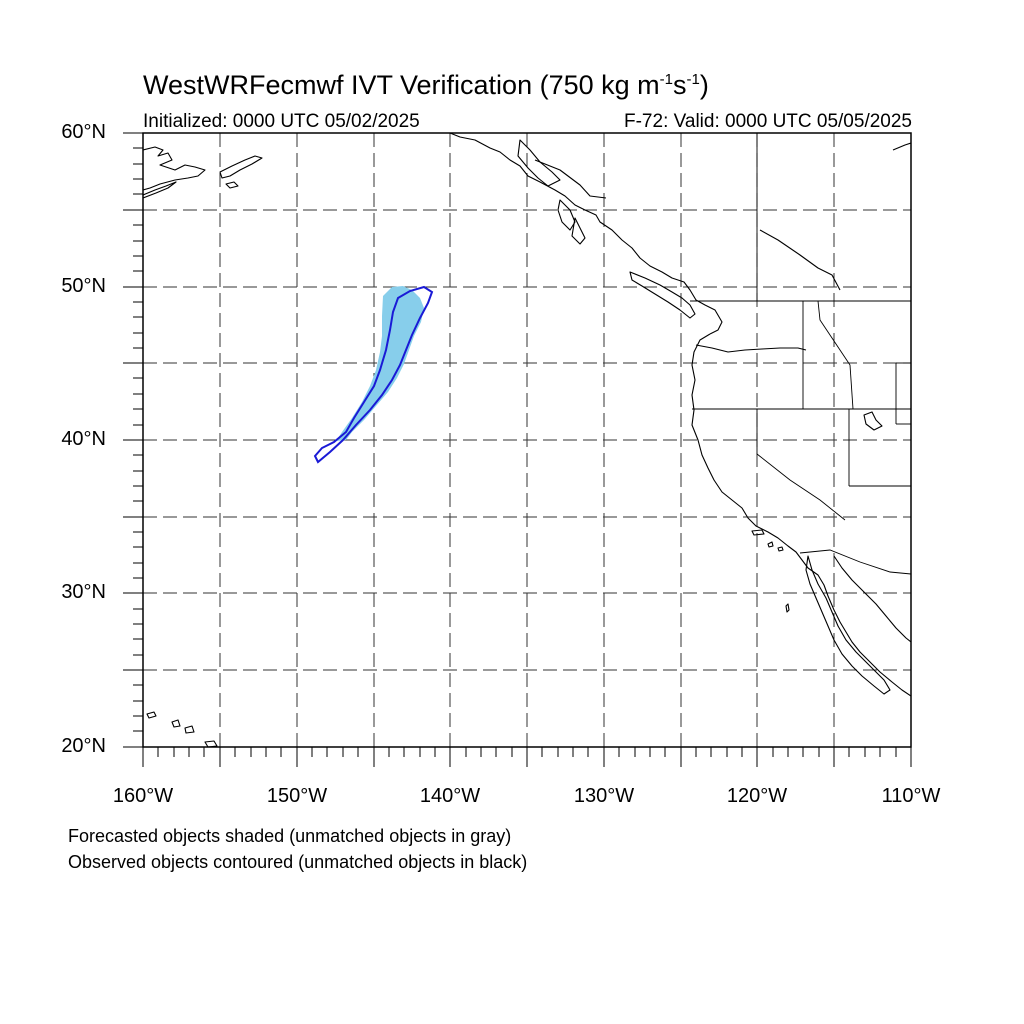 The height and width of the screenshot is (1024, 1024). I want to click on lat-label-30n: 30°N, so click(83, 592).